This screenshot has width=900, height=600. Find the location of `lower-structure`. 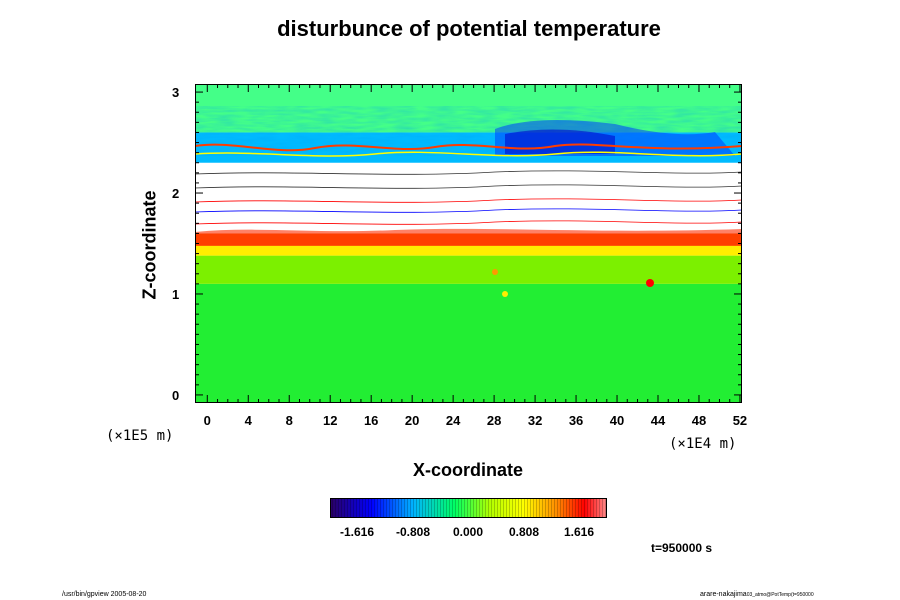

lower-structure is located at coordinates (468, 262).